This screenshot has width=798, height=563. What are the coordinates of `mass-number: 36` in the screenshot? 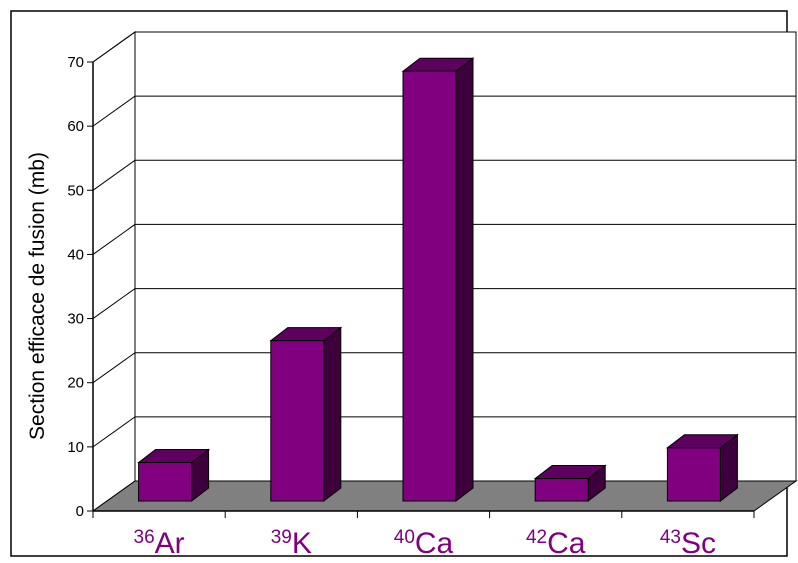 It's located at (144, 537).